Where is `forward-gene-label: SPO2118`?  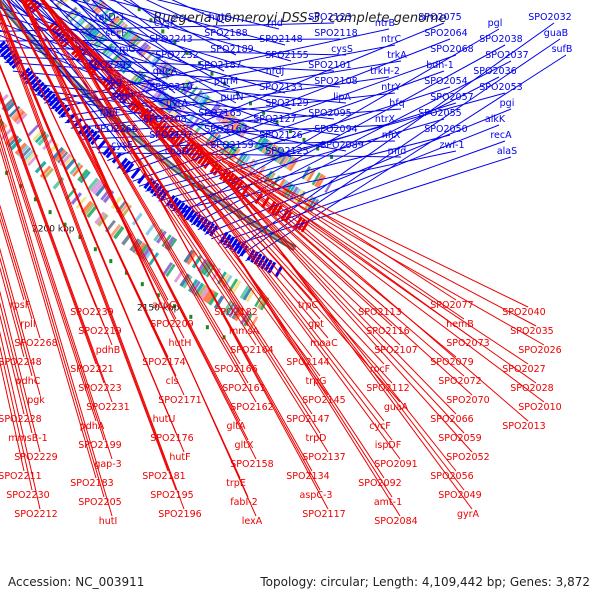
forward-gene-label: SPO2118 is located at coordinates (335, 33).